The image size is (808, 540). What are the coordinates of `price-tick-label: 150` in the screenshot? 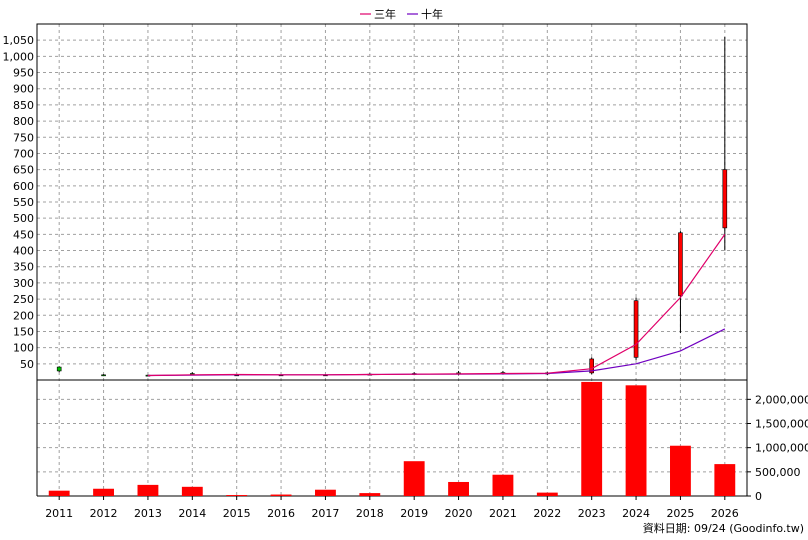 It's located at (23, 331).